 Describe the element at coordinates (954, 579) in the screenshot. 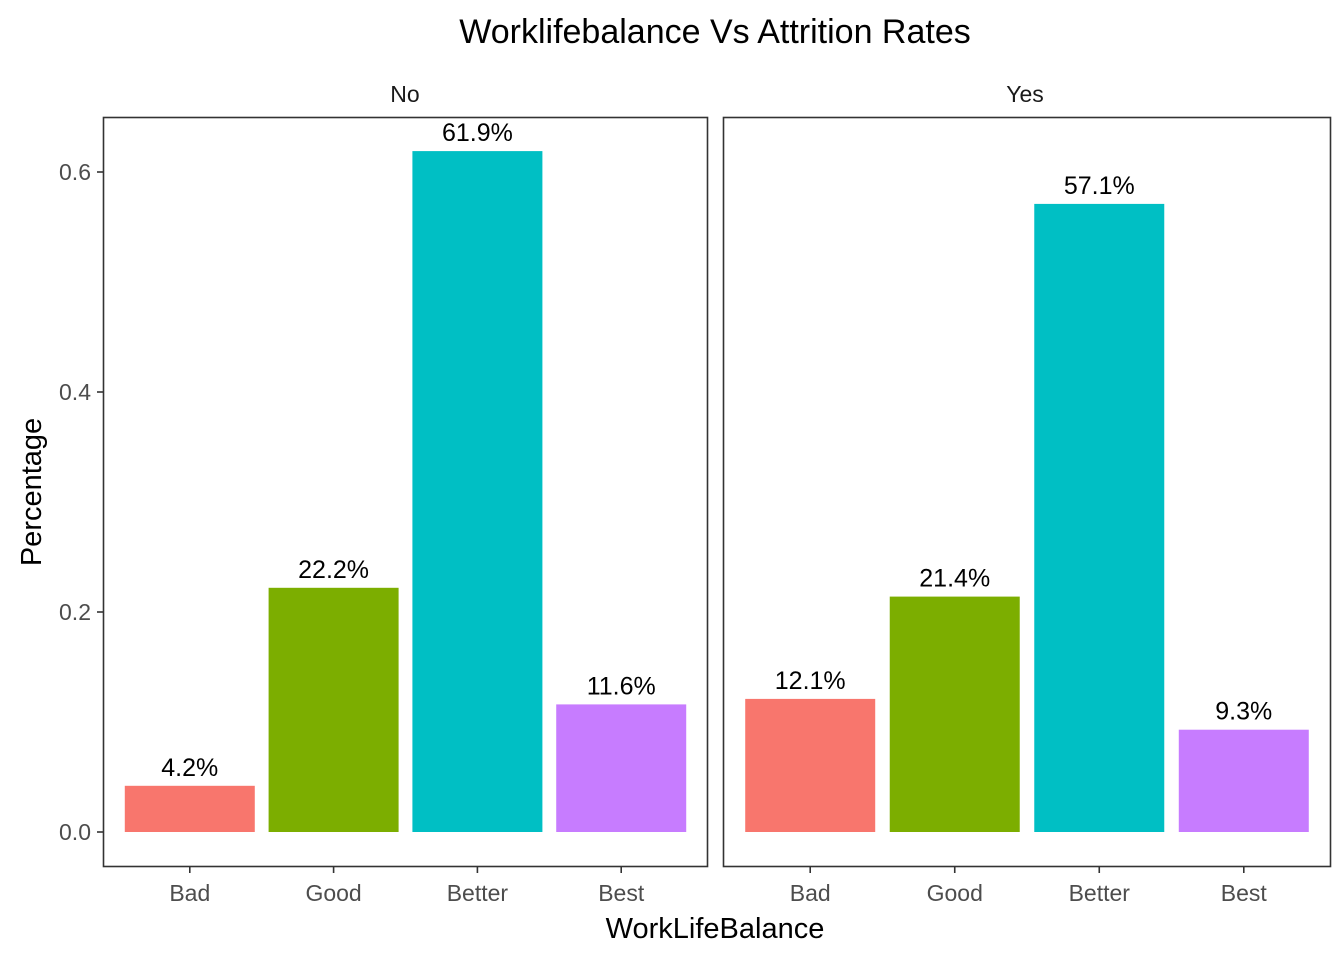

I see `data-label-yes-good: 21.4%` at that location.